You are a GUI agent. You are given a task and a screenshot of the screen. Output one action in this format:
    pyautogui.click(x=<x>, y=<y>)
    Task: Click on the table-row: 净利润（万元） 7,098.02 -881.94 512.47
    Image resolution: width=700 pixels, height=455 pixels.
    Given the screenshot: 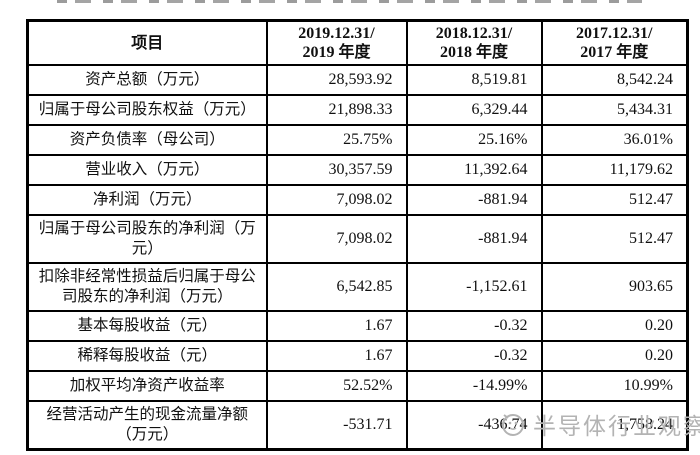 What is the action you would take?
    pyautogui.click(x=357, y=200)
    